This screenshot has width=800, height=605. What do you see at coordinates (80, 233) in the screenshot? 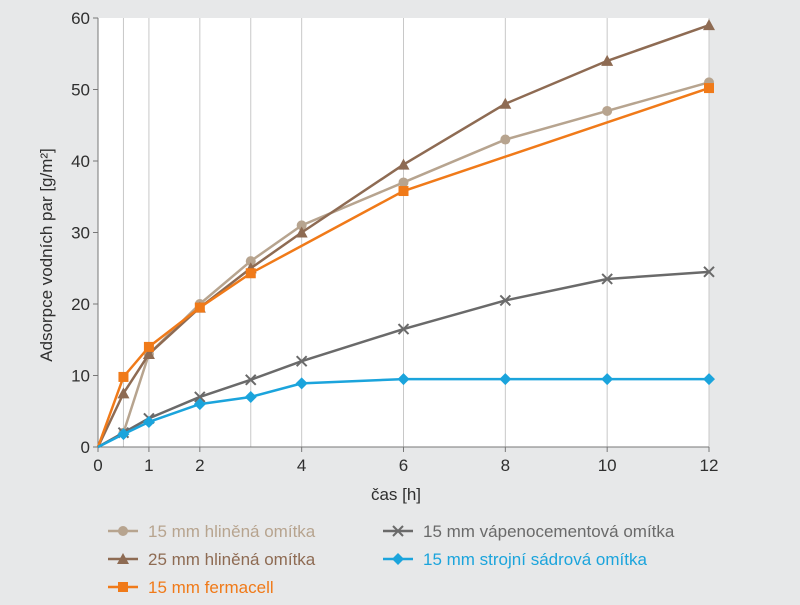
I see `y-tick-label: 30` at bounding box center [80, 233].